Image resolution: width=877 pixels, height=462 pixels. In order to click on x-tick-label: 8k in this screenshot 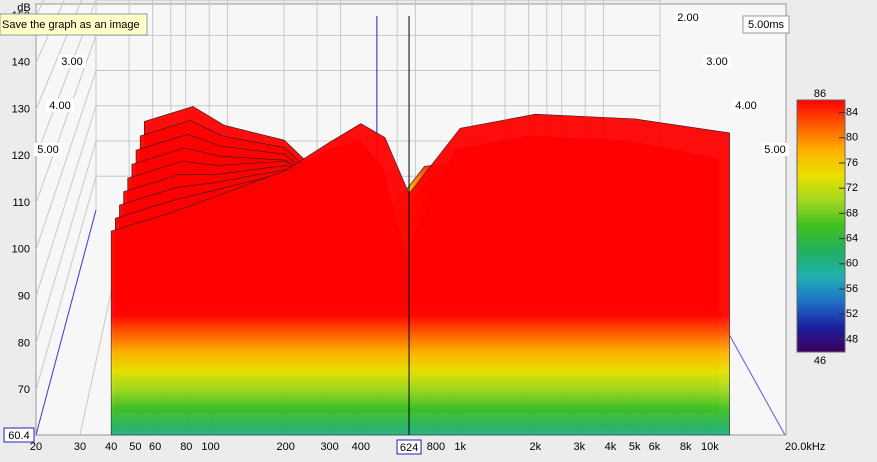, I will do `click(686, 447)`.